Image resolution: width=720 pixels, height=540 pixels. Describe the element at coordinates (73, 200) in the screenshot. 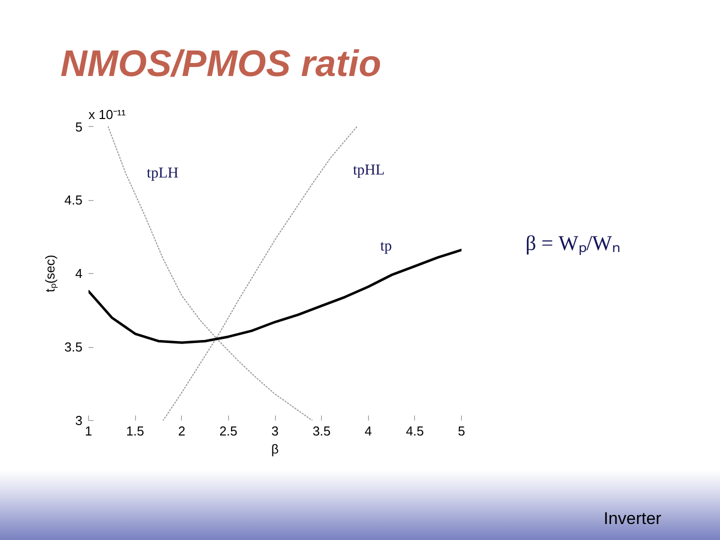

I see `y-tick-label: 4.5` at that location.